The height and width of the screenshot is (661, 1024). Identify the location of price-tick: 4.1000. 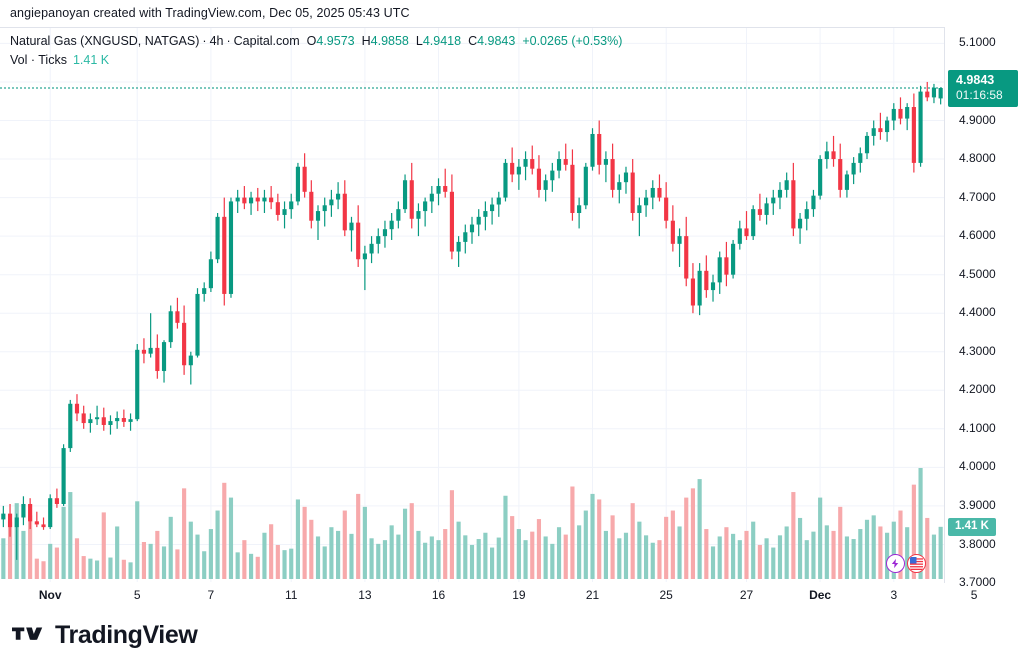
(977, 427).